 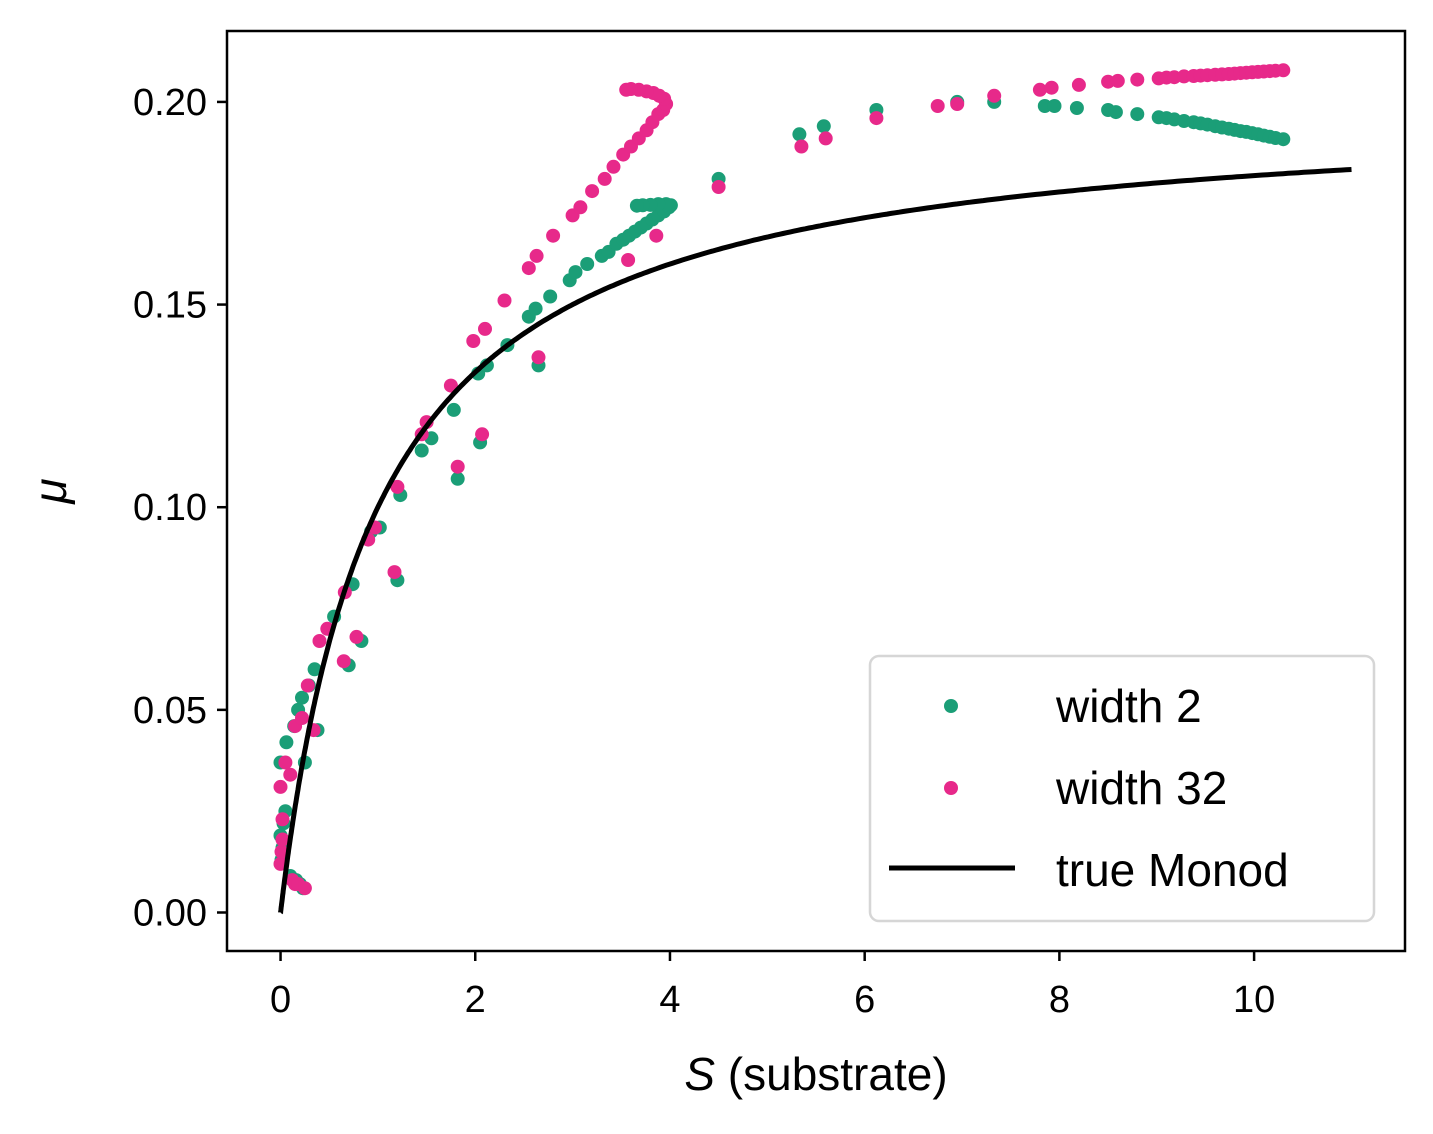 What do you see at coordinates (280, 1000) in the screenshot?
I see `x-tick-label: 0` at bounding box center [280, 1000].